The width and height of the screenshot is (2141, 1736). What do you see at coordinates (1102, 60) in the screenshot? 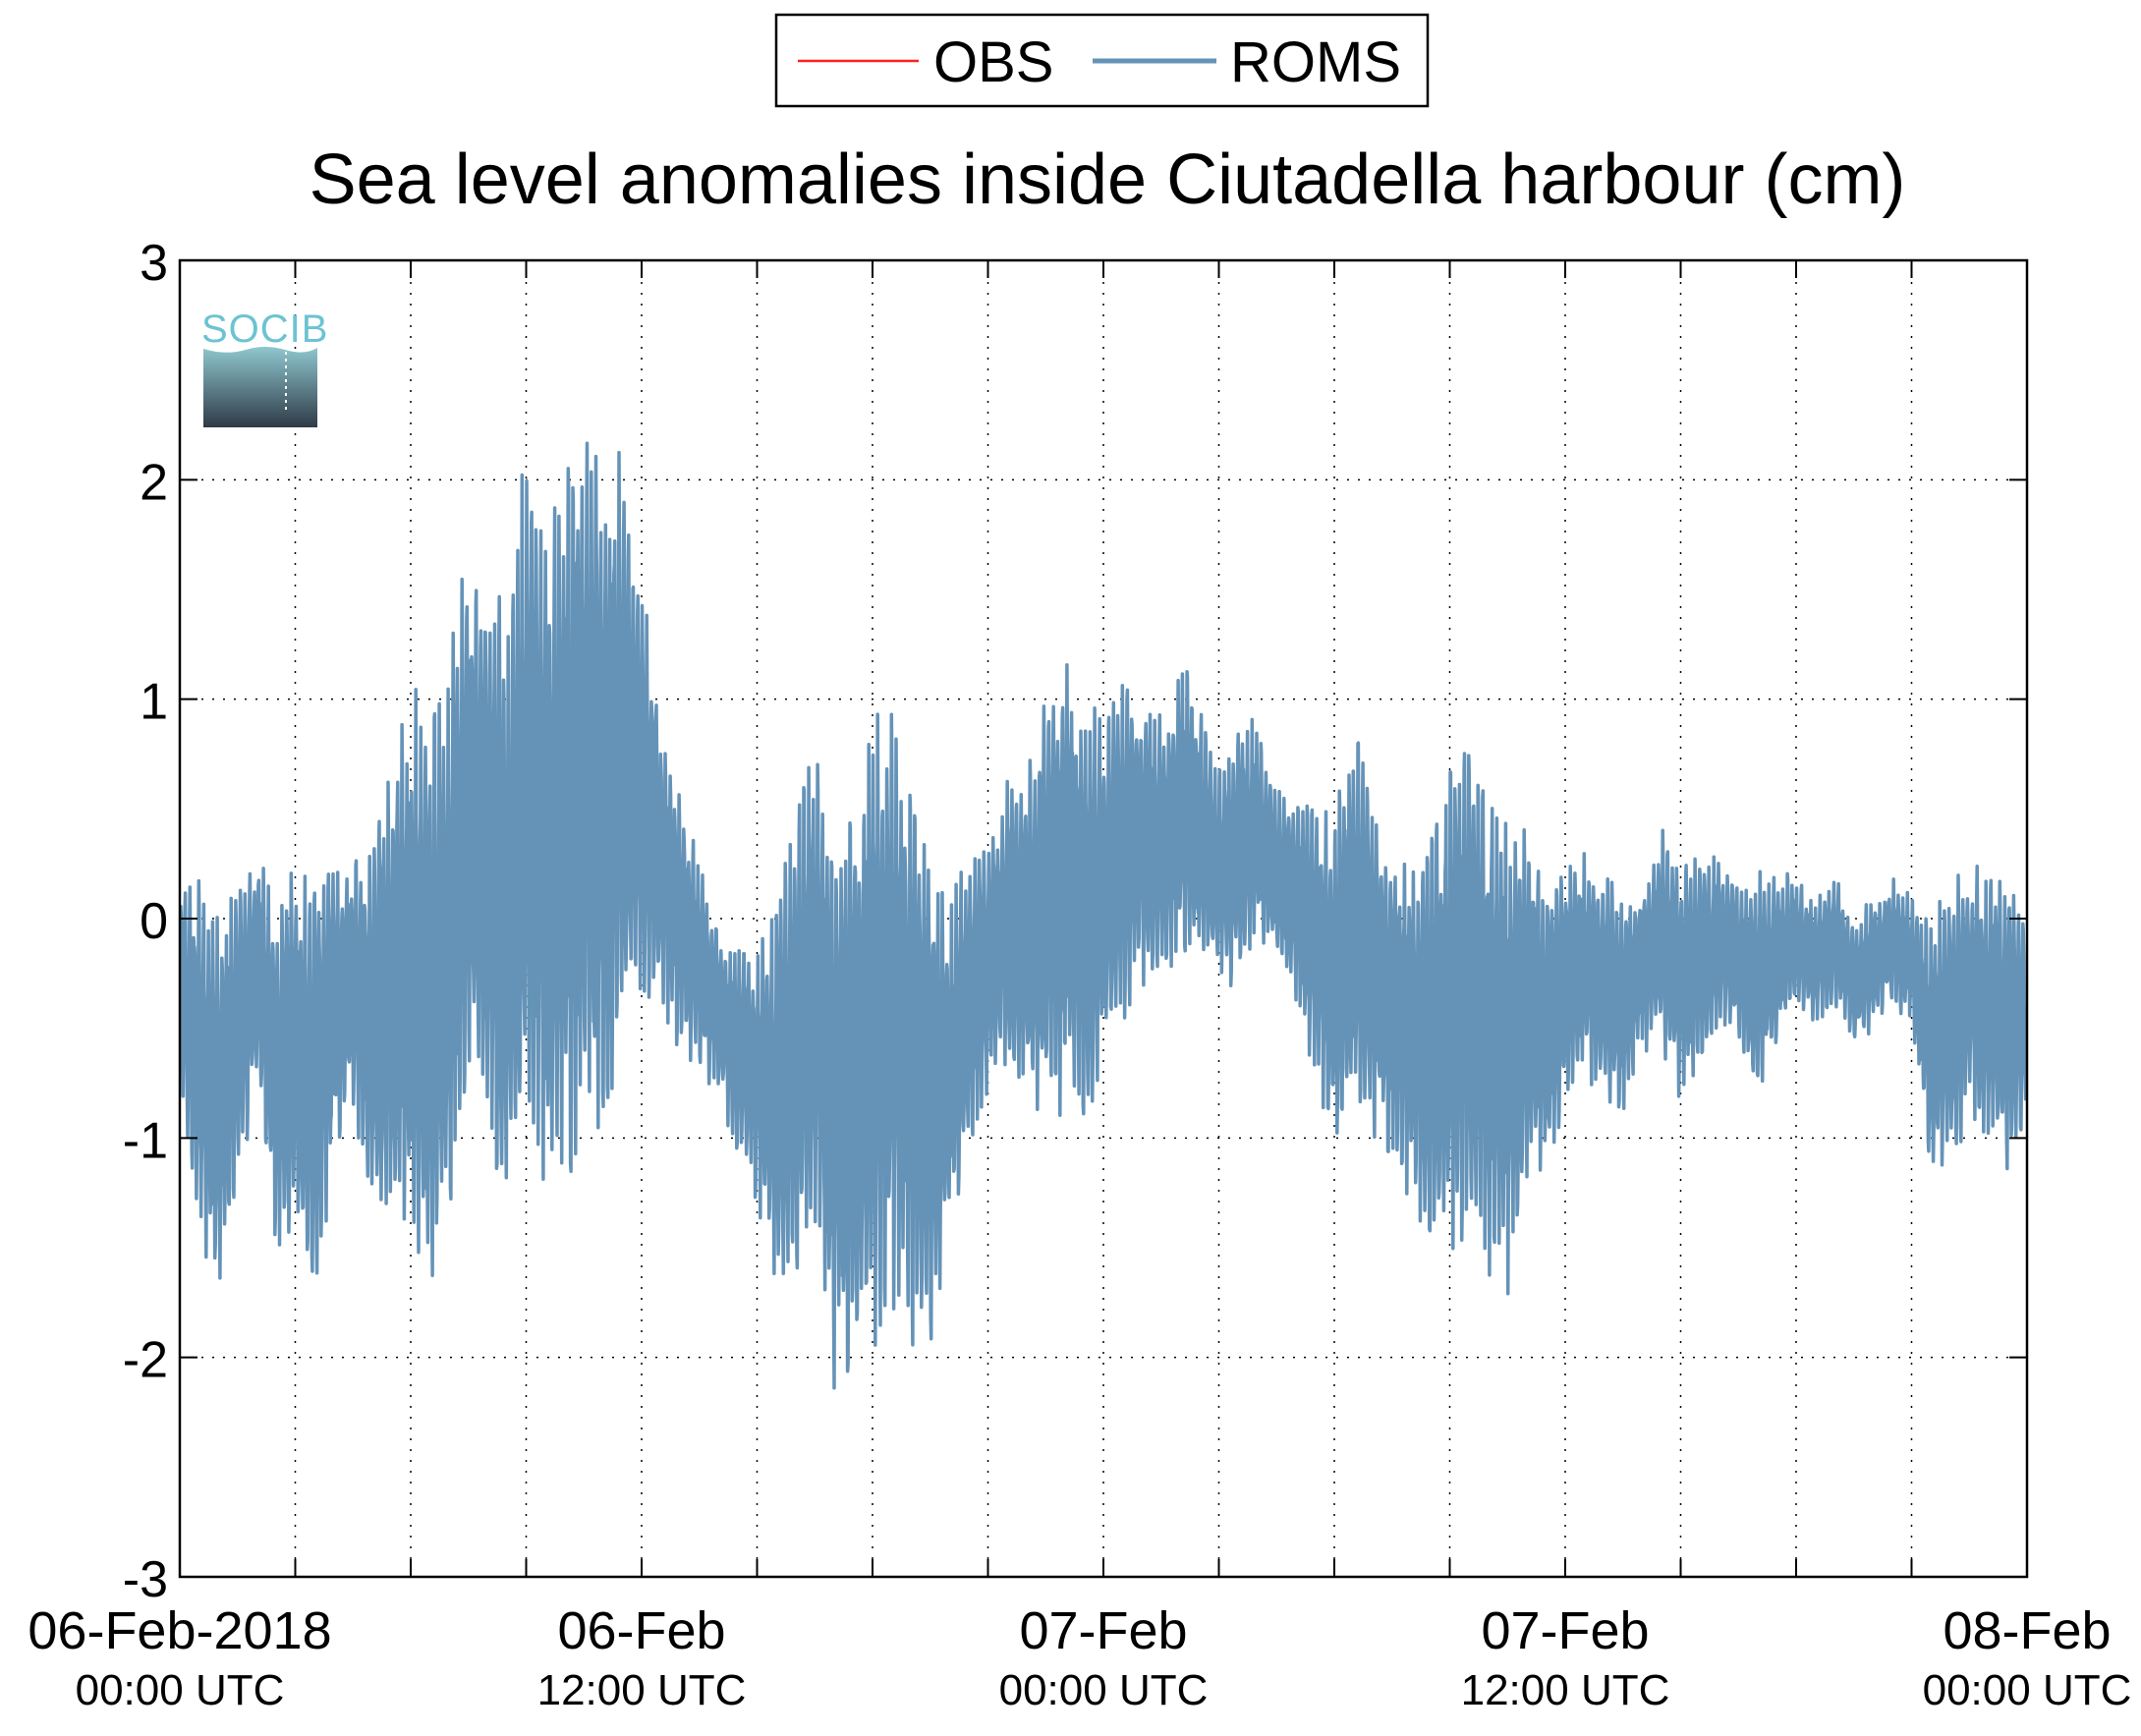
I see `legend: OBS ROMS` at bounding box center [1102, 60].